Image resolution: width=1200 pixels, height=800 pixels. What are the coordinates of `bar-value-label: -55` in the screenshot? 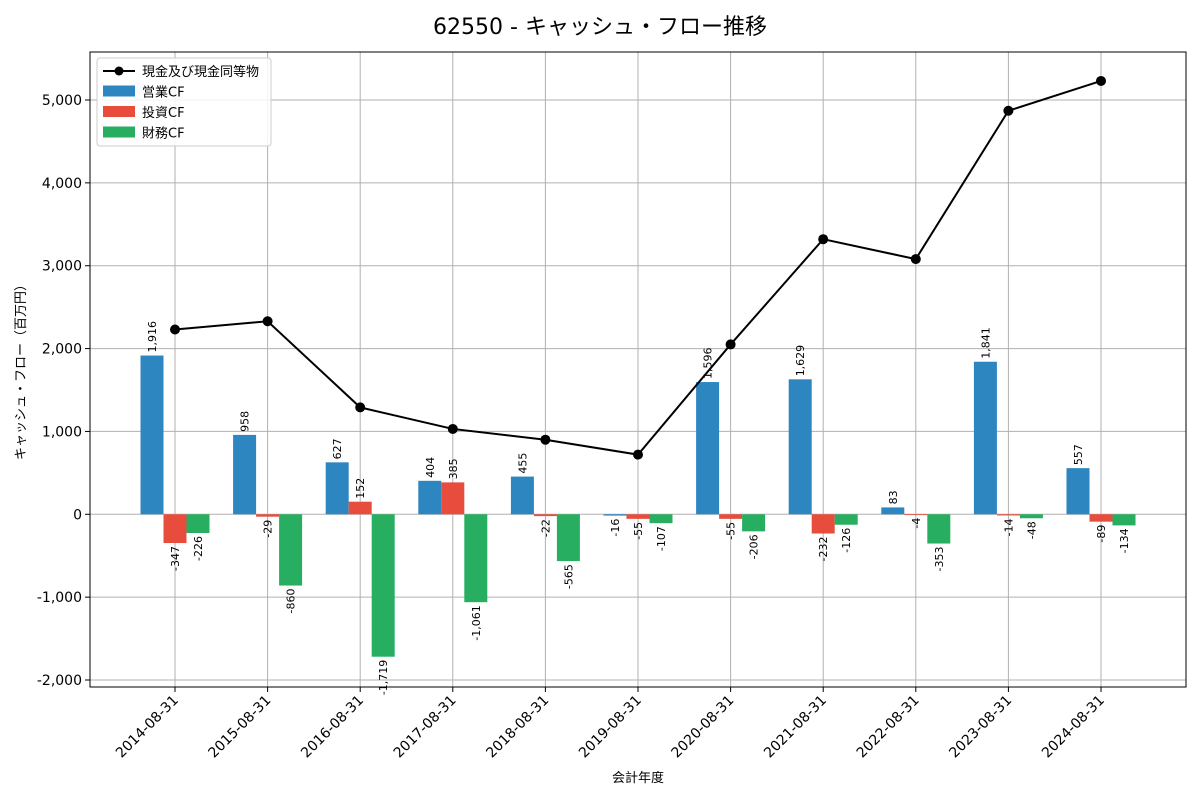 It's located at (638, 531).